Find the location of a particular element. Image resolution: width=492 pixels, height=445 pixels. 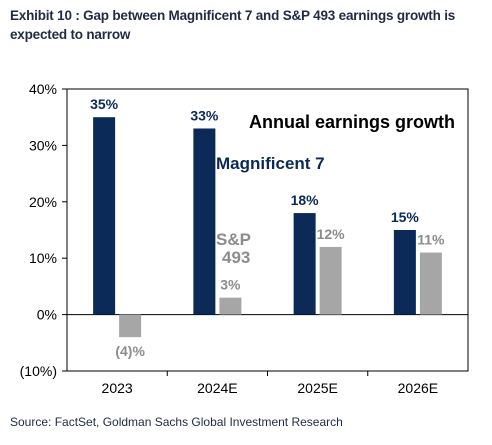

series-label-sp: S&P is located at coordinates (233, 239).